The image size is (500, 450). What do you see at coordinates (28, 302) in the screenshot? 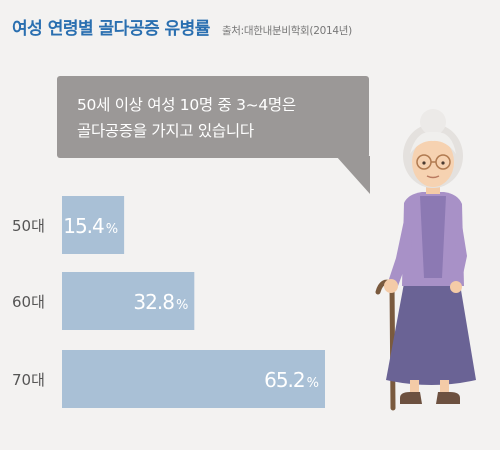
I see `category-label: 60대` at bounding box center [28, 302].